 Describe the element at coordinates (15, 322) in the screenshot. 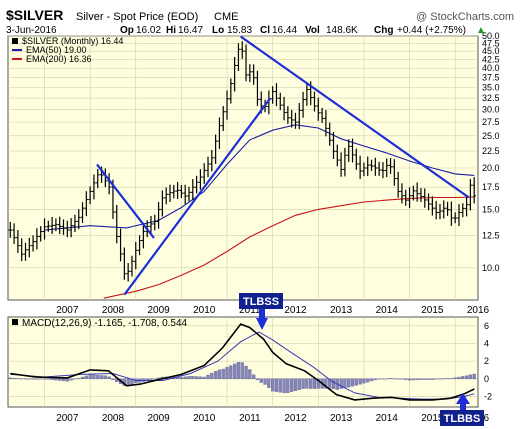

I see `macd-legend-swatch` at that location.